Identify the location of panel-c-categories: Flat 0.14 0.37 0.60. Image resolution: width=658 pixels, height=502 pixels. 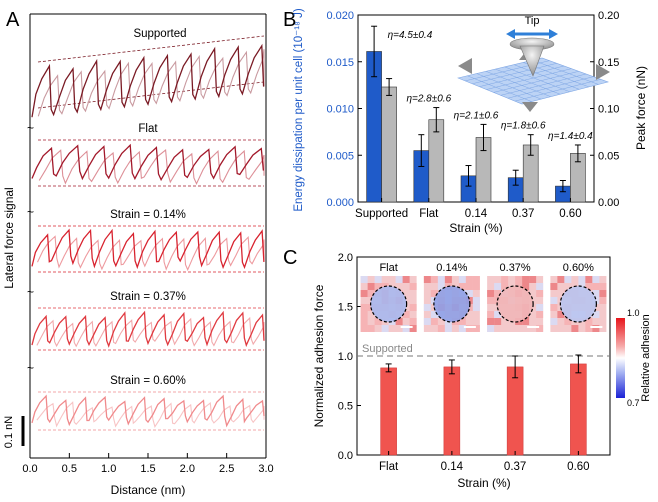
(484, 462).